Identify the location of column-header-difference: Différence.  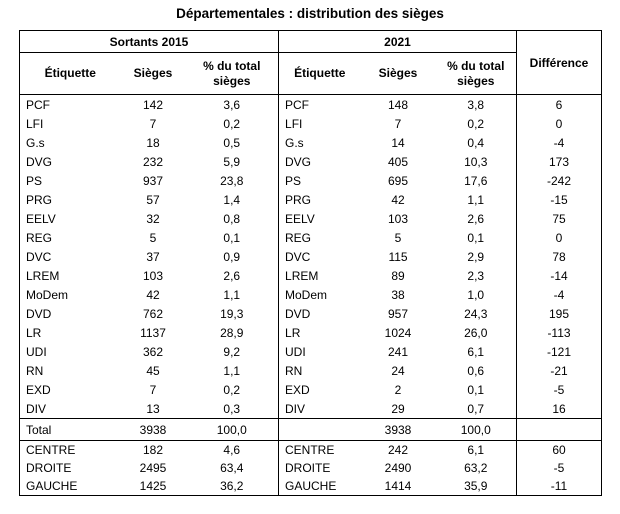
(559, 62).